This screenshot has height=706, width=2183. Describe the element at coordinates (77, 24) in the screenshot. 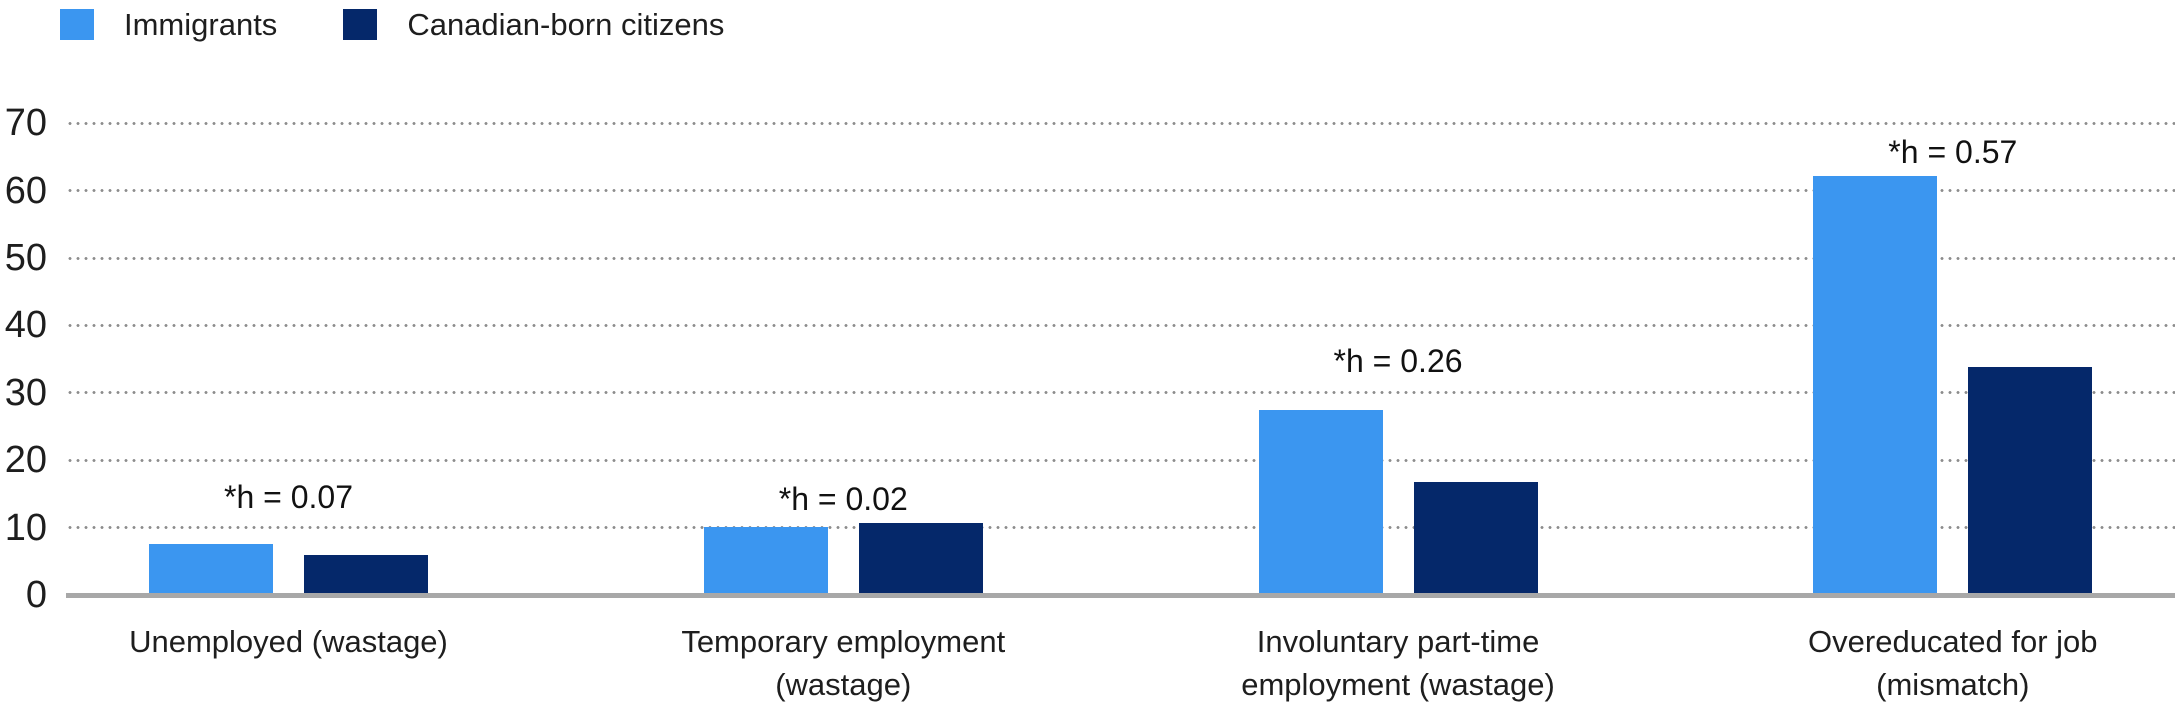

I see `legend-swatch-immigrants-icon` at that location.